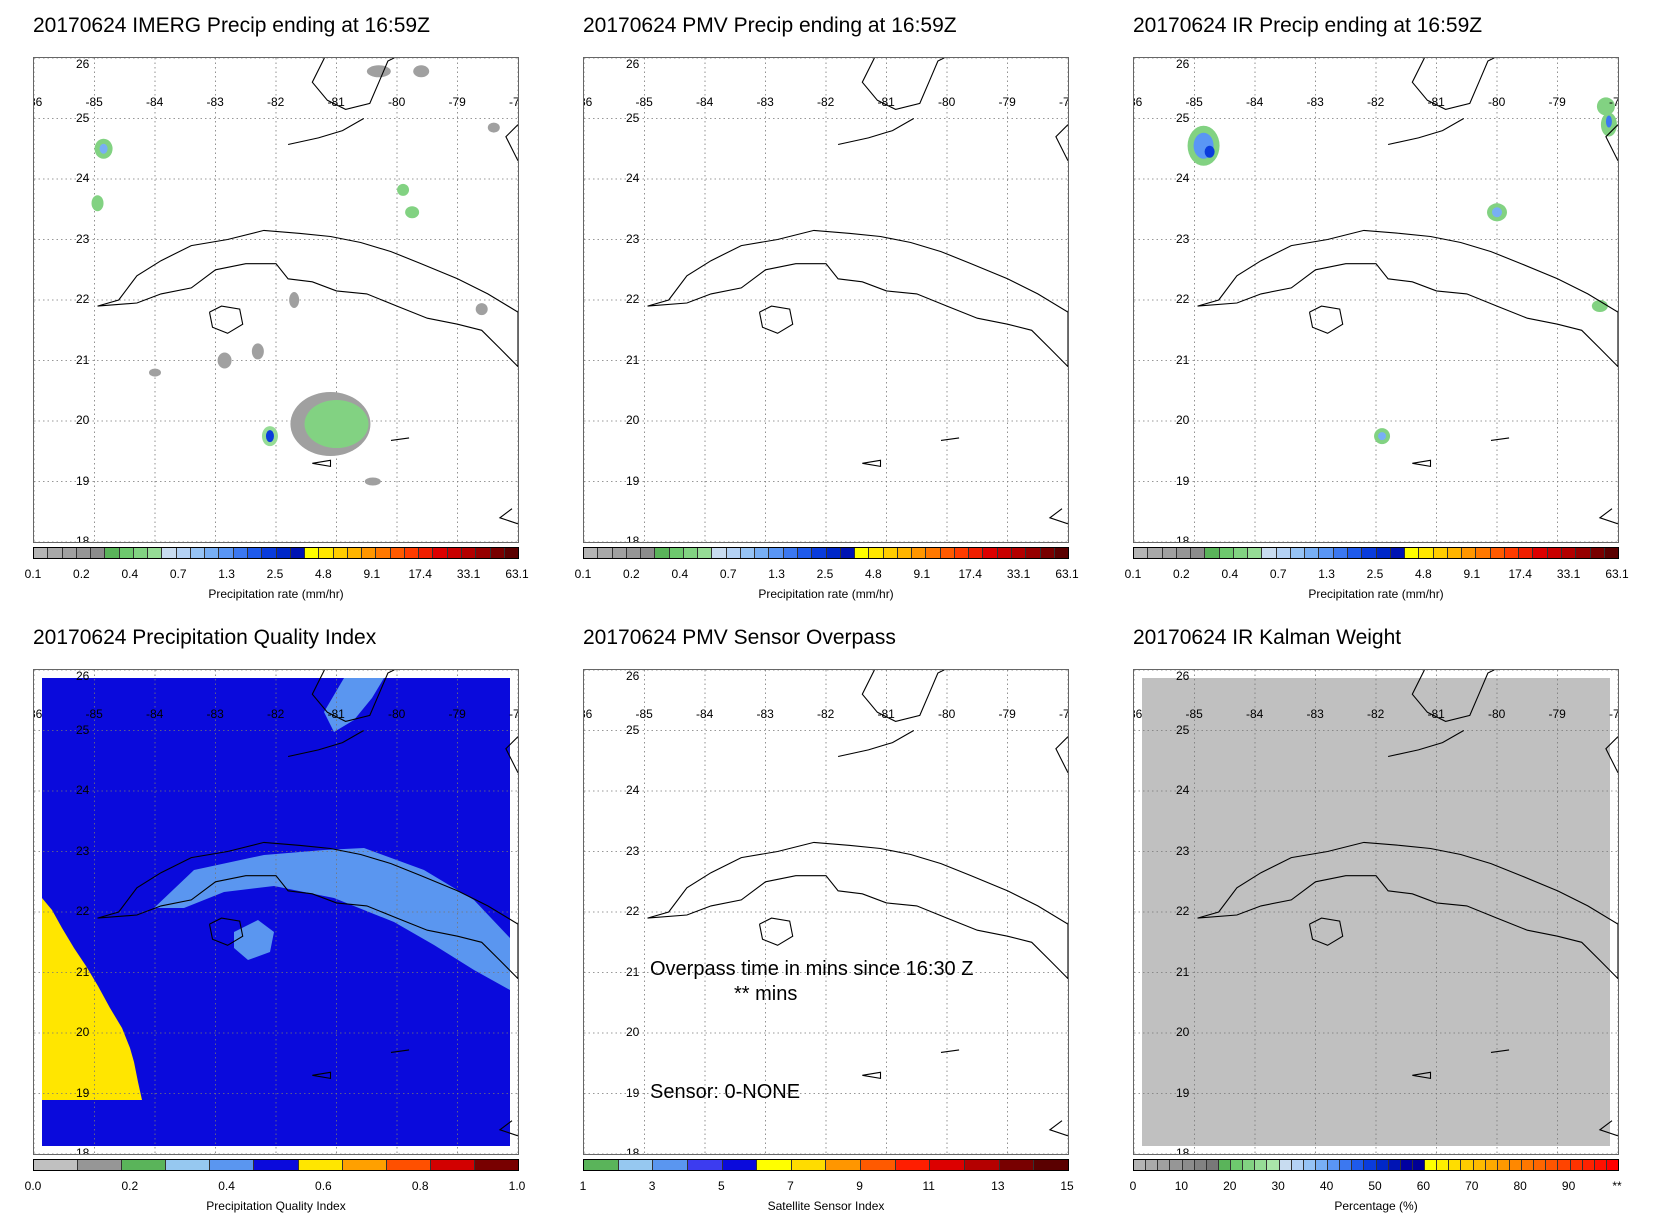 The image size is (1653, 1216). I want to click on colorbar-tick-label: 0.8, so click(420, 1186).